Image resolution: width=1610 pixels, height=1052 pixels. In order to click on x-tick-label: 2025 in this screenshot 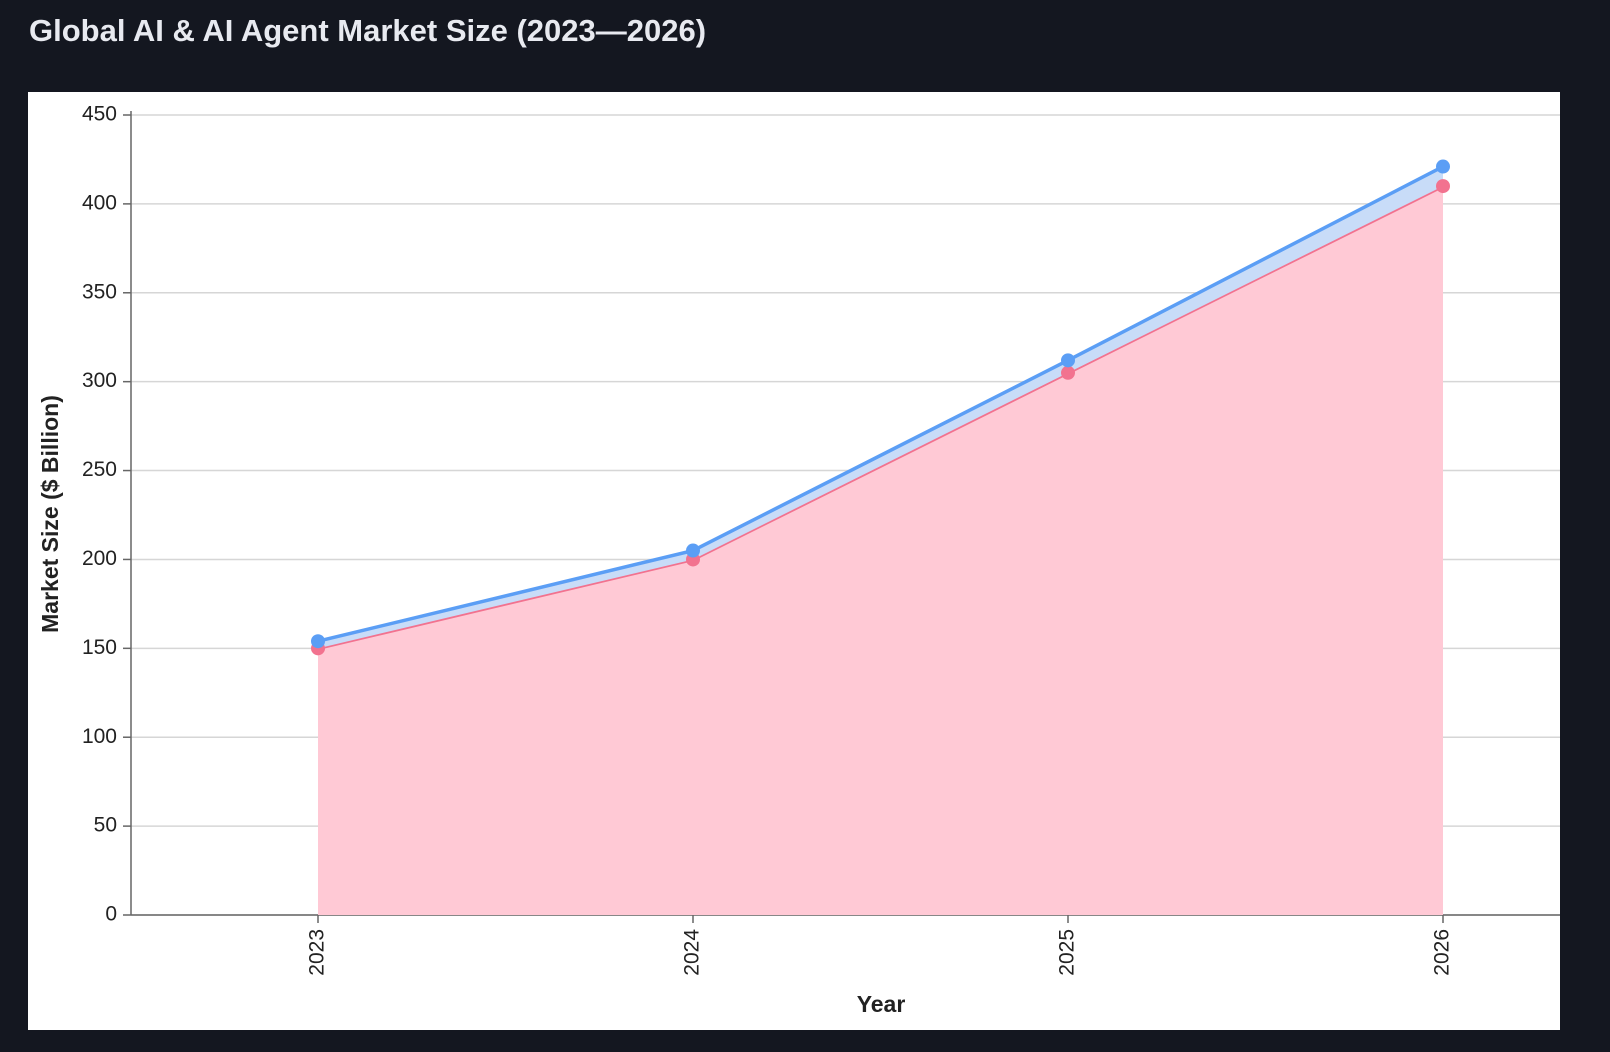, I will do `click(1067, 952)`.